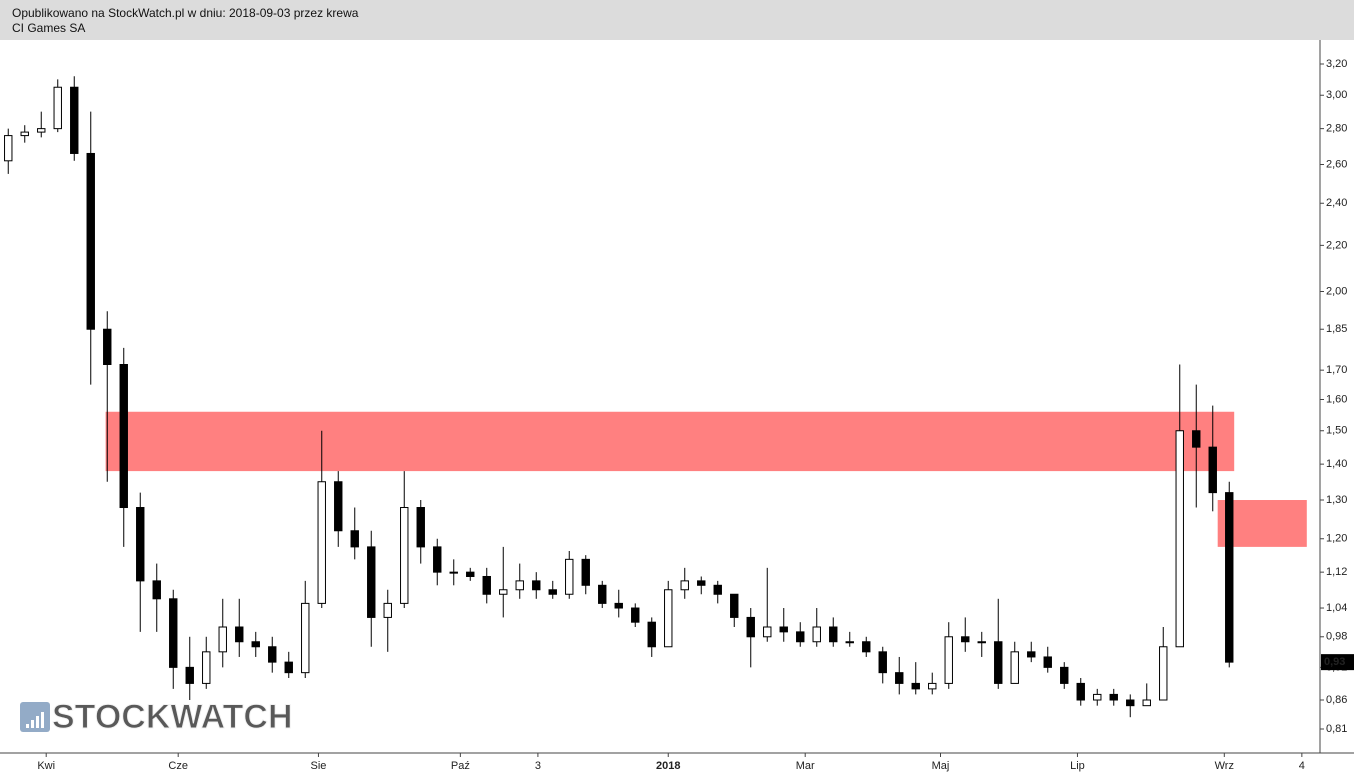 The height and width of the screenshot is (773, 1354). I want to click on resistance-zone, so click(670, 441).